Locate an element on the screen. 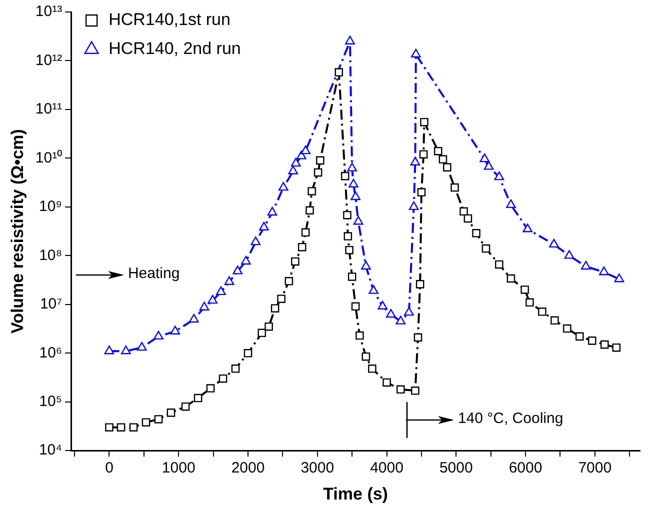  x-tick-label: 3000 is located at coordinates (317, 468).